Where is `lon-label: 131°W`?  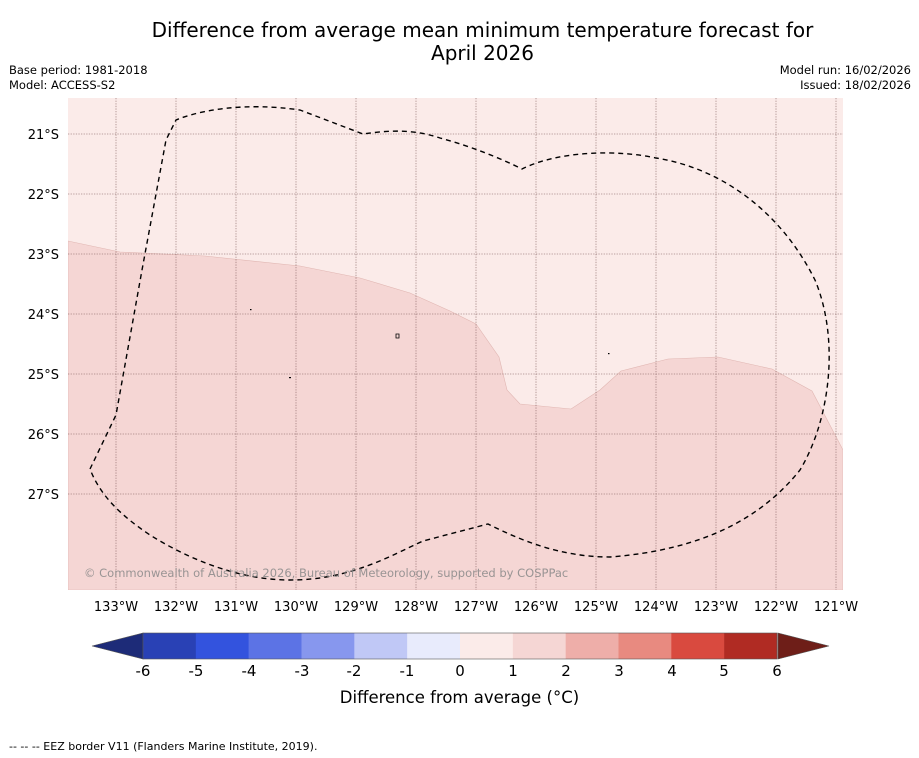
lon-label: 131°W is located at coordinates (236, 607).